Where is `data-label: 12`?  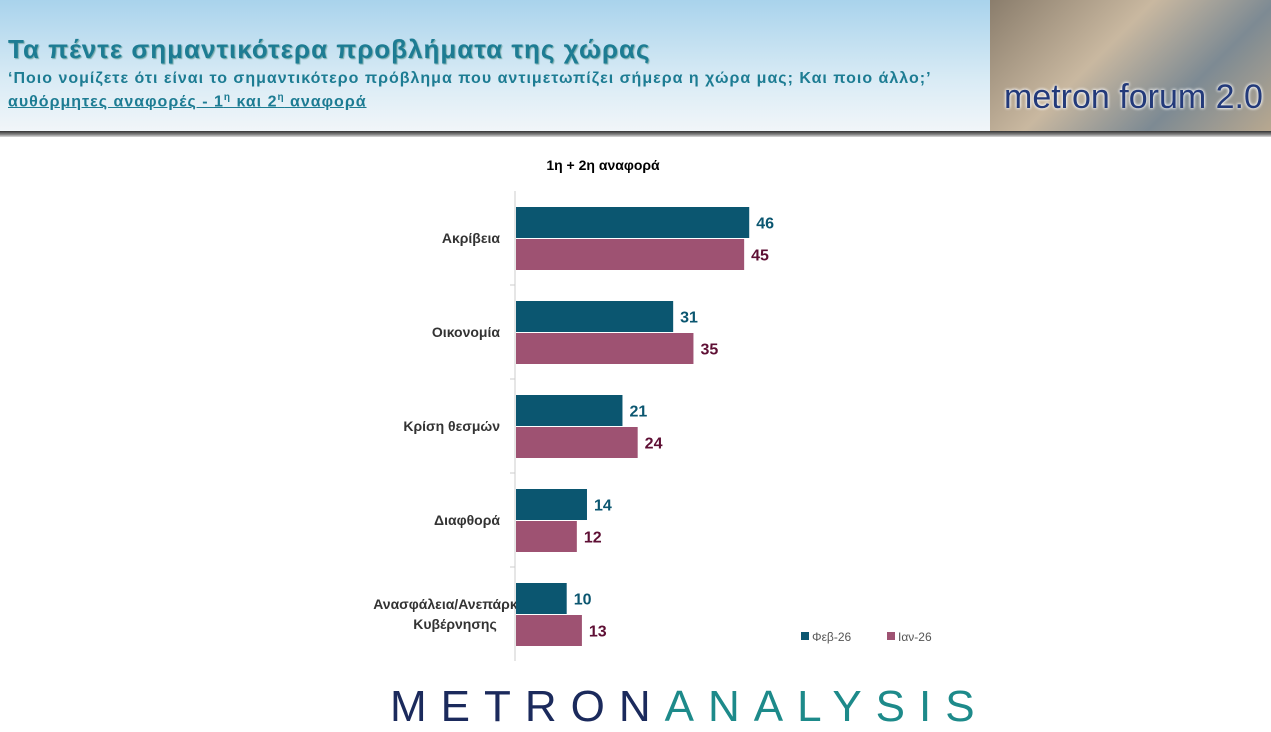 data-label: 12 is located at coordinates (593, 538).